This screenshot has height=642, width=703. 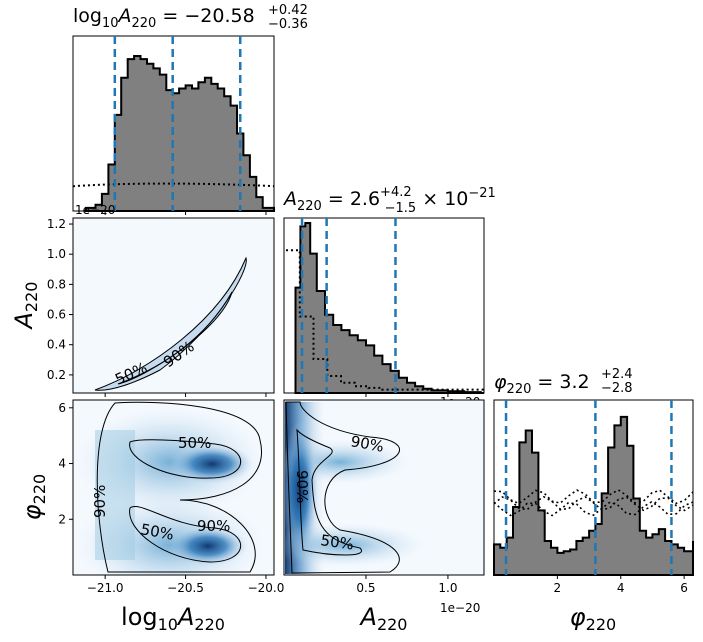 What do you see at coordinates (266, 588) in the screenshot?
I see `x-tick-label-2: −20.0` at bounding box center [266, 588].